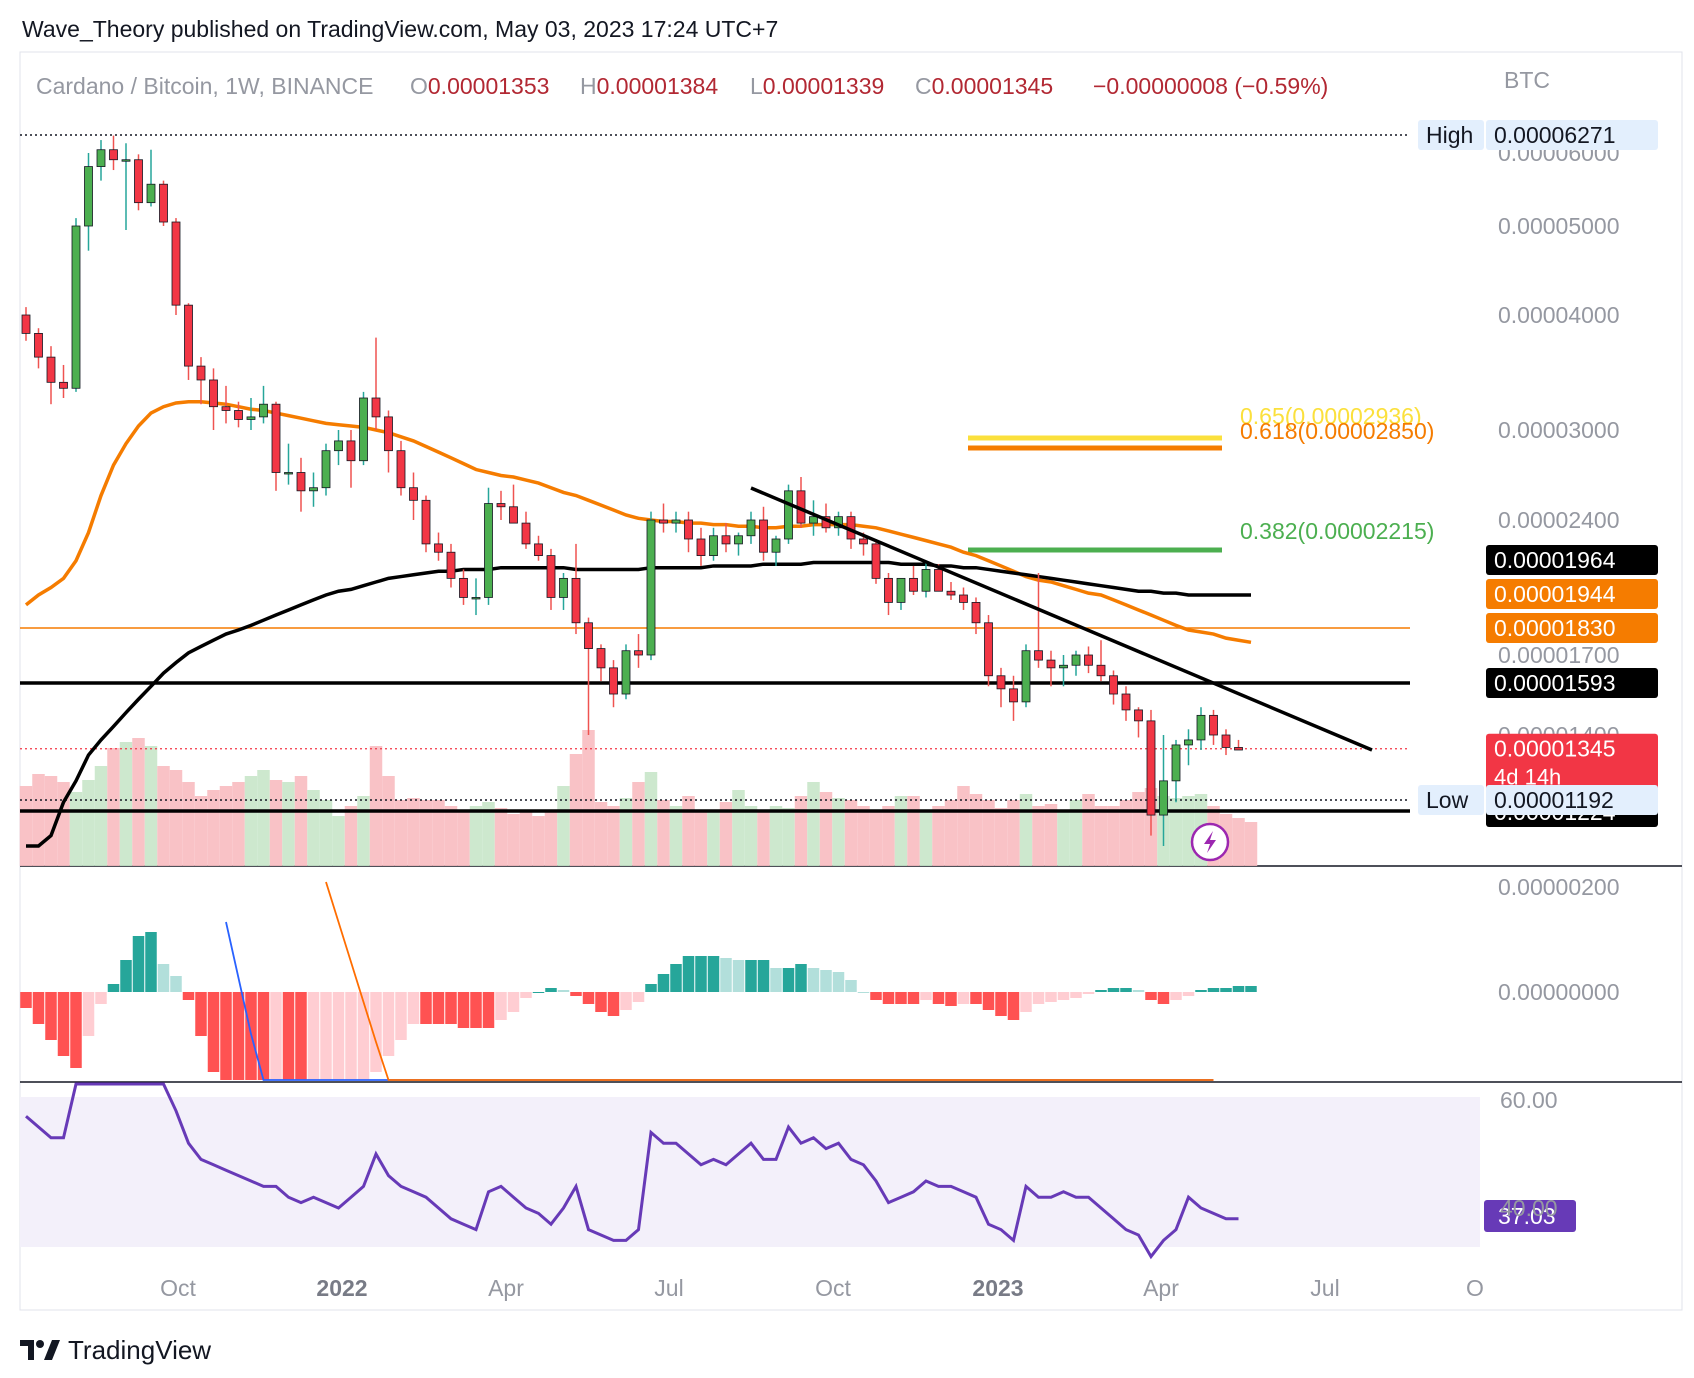 This screenshot has height=1378, width=1694. What do you see at coordinates (1337, 531) in the screenshot?
I see `fib-label: 0.382(0.00002215)` at bounding box center [1337, 531].